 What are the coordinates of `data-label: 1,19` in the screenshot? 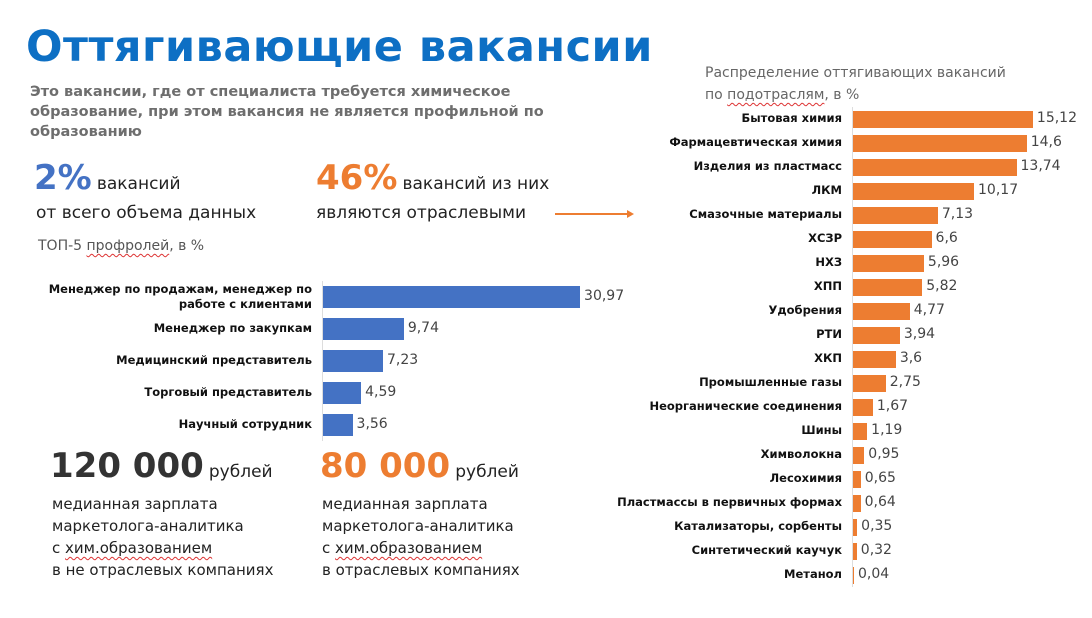 It's located at (887, 430).